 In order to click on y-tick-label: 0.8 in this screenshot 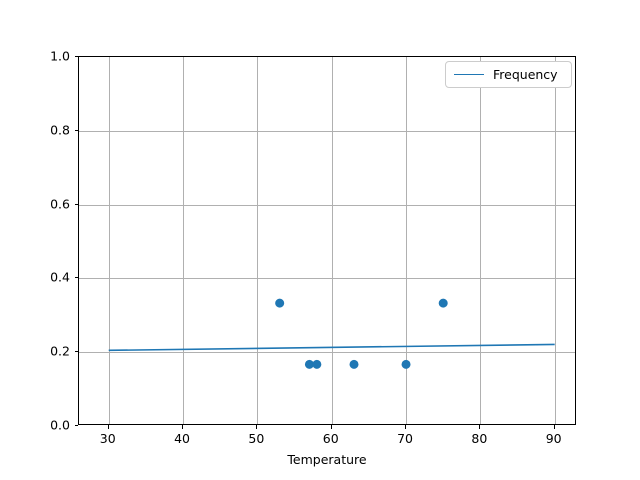, I will do `click(60, 130)`.